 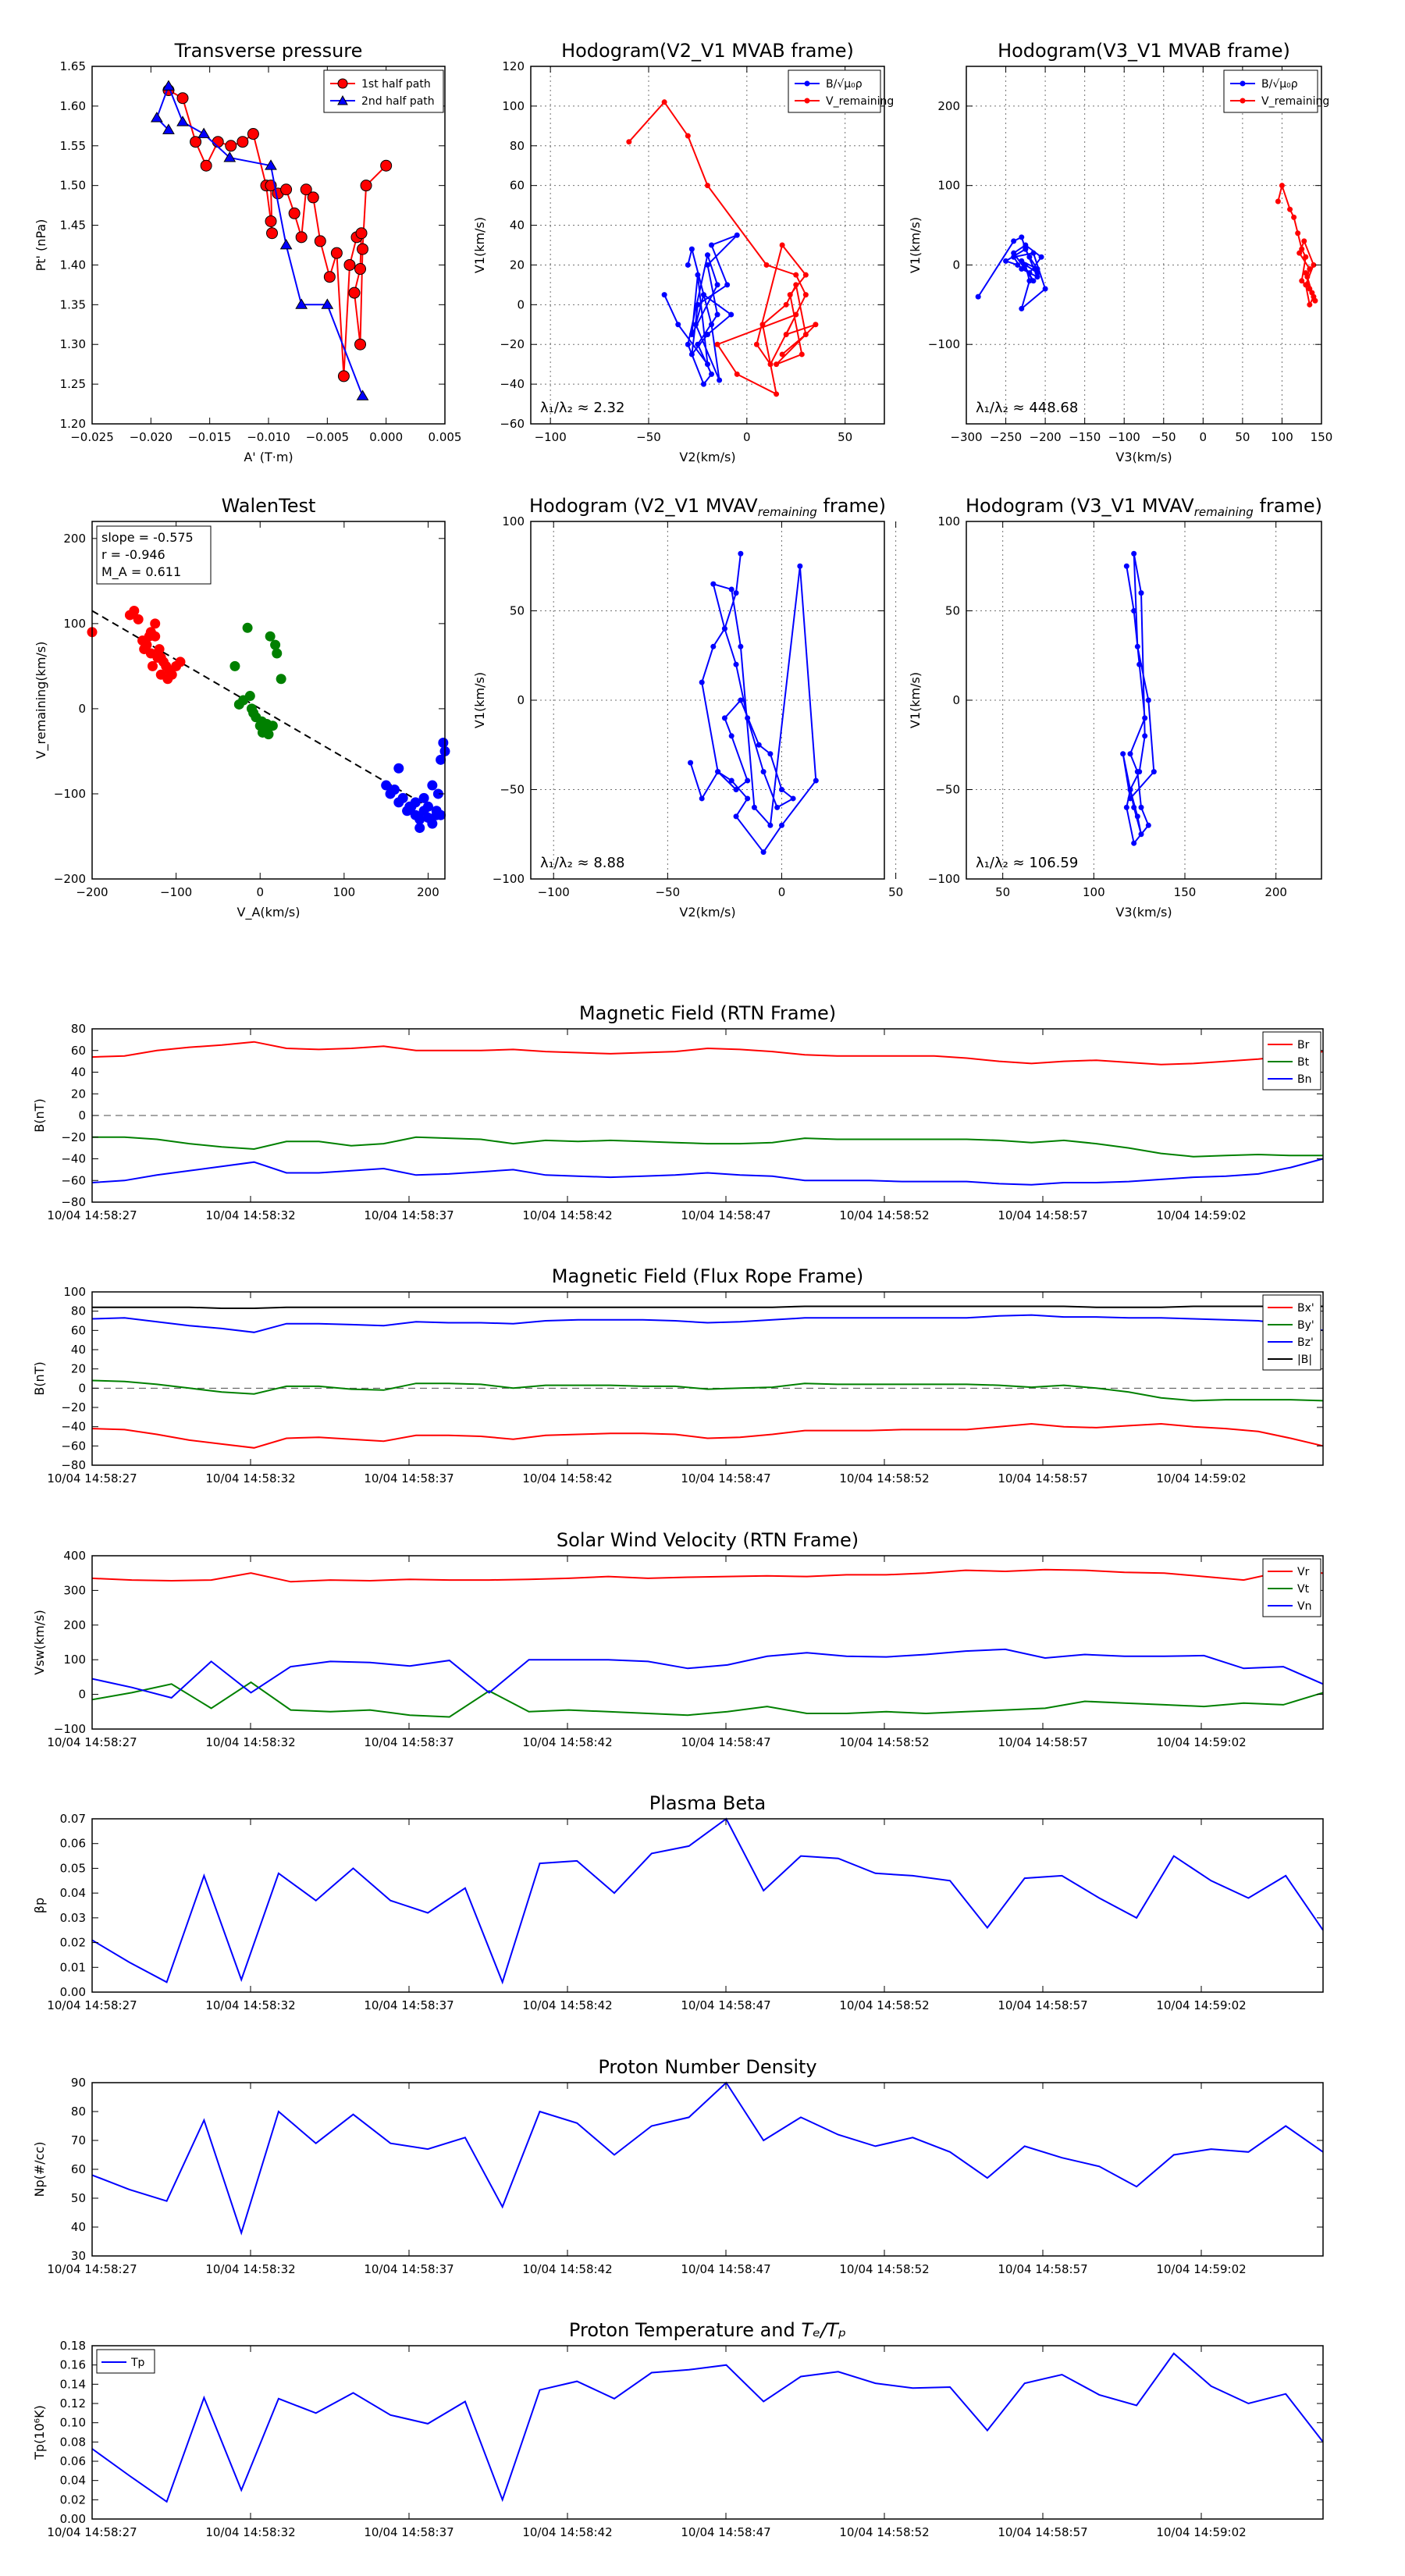 What do you see at coordinates (1027, 408) in the screenshot?
I see `ratio-annotation: λ₁/λ₂ ≈ 448.68` at bounding box center [1027, 408].